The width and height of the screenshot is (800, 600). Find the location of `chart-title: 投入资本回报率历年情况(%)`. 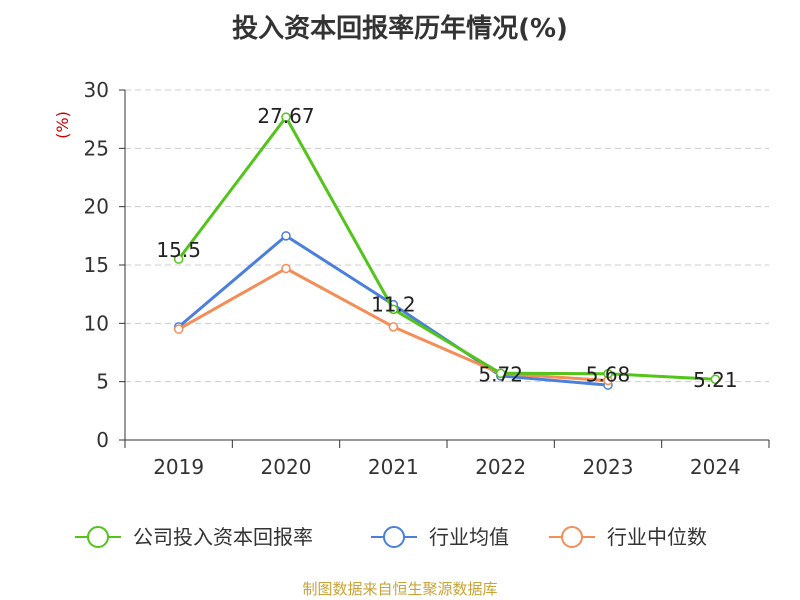

chart-title: 投入资本回报率历年情况(%) is located at coordinates (400, 29).